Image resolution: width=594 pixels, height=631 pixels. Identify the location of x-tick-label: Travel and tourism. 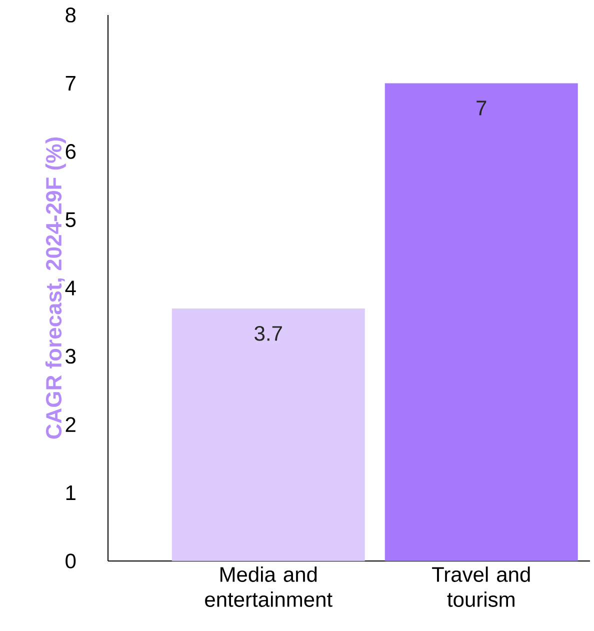
(481, 586).